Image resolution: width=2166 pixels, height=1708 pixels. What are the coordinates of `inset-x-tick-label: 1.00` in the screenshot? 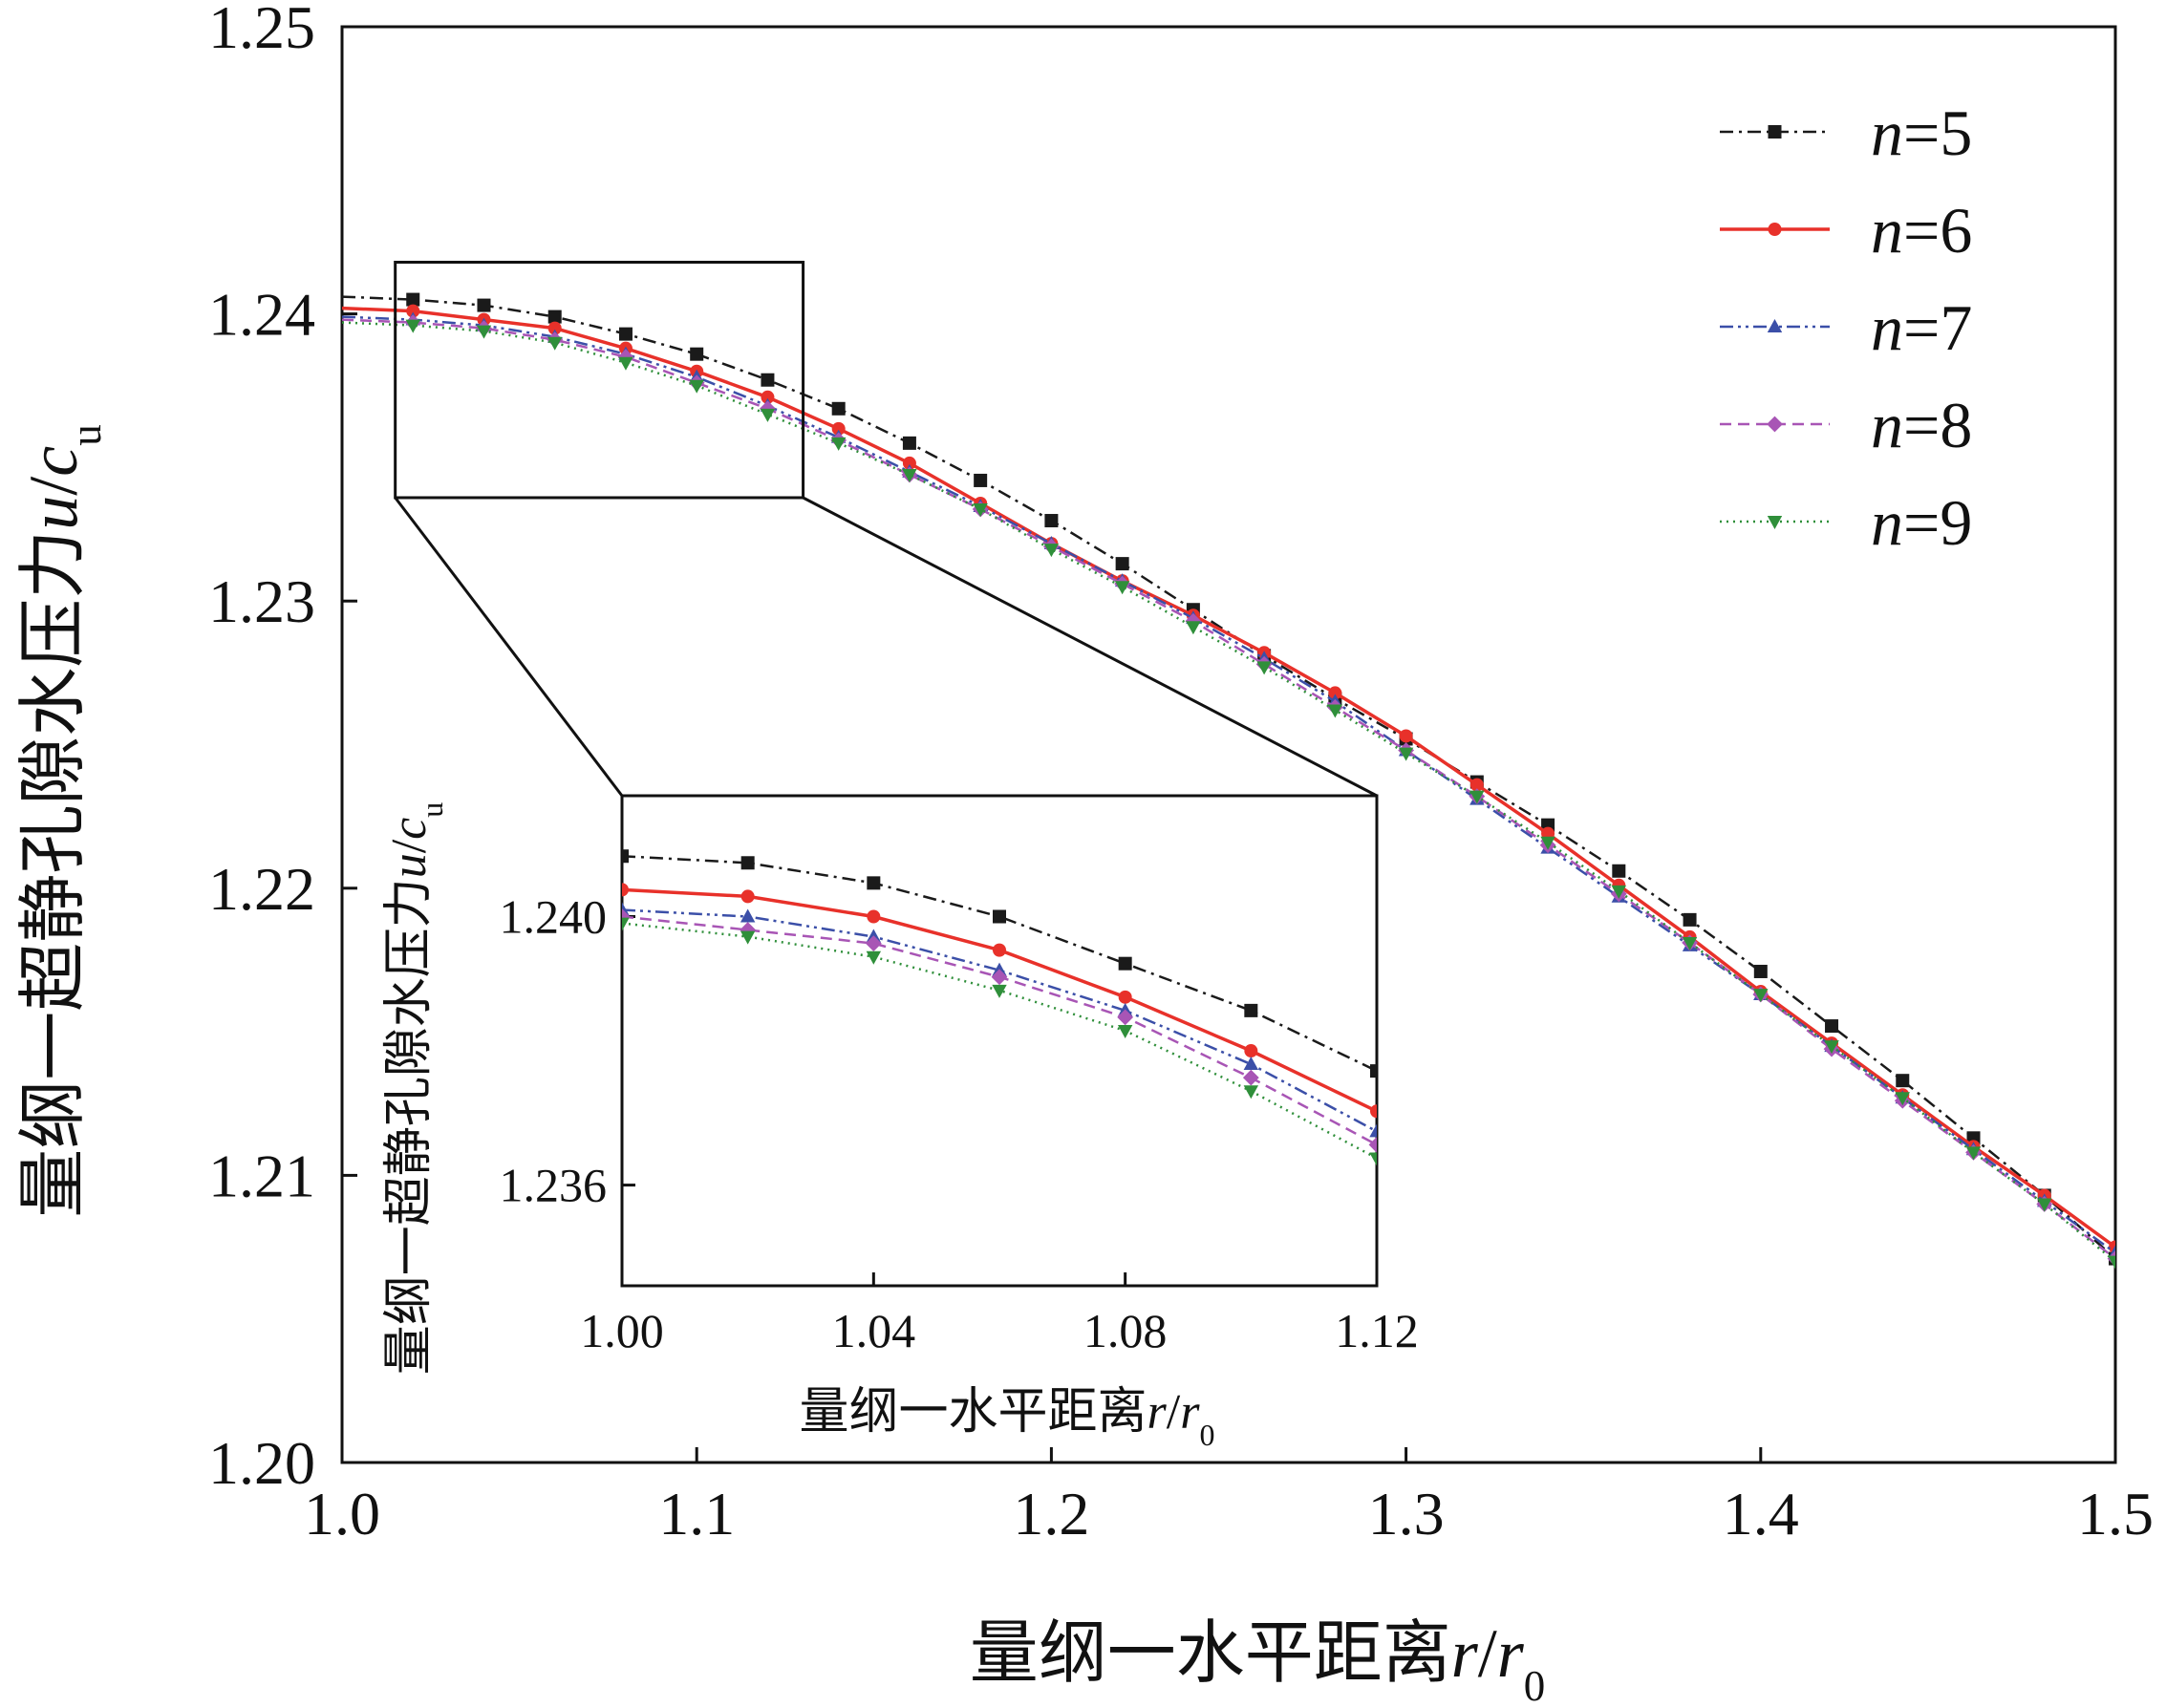 It's located at (622, 1330).